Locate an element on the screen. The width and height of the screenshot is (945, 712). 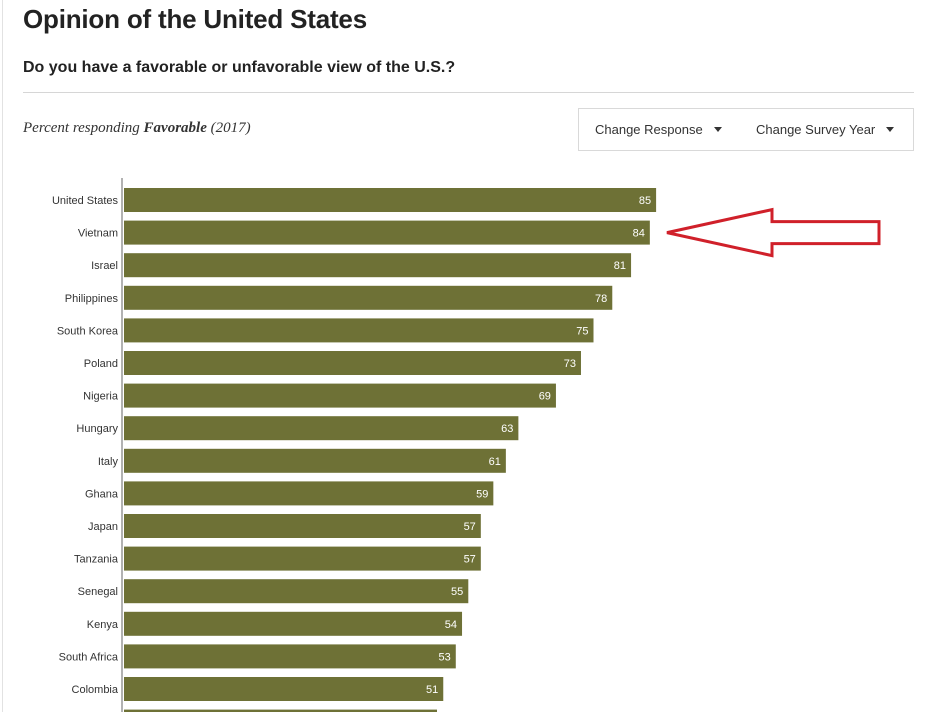
value-label: 63 is located at coordinates (507, 429).